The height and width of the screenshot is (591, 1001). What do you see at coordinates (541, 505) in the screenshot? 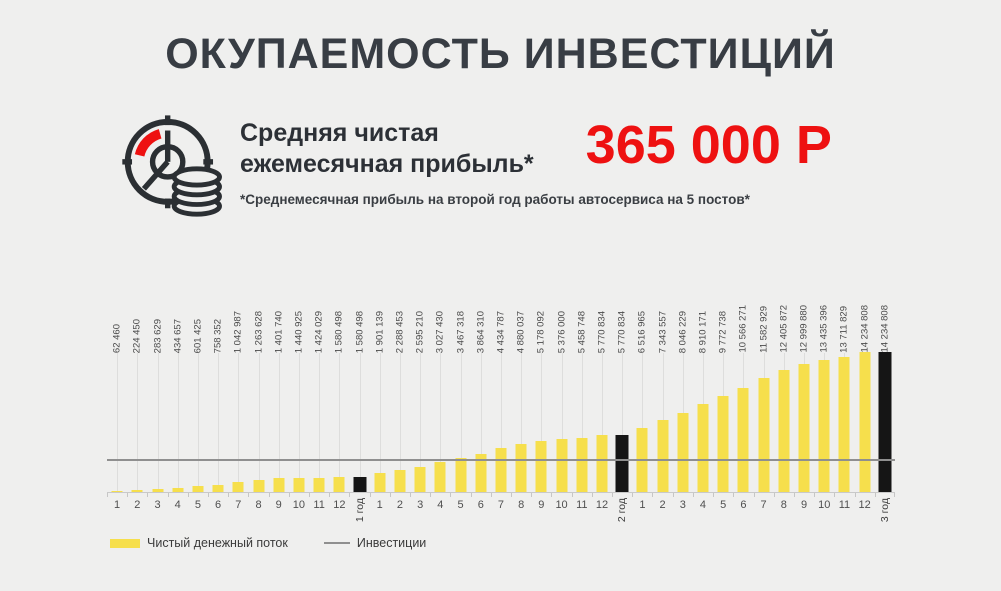
I see `month-axis-label: 9` at bounding box center [541, 505].